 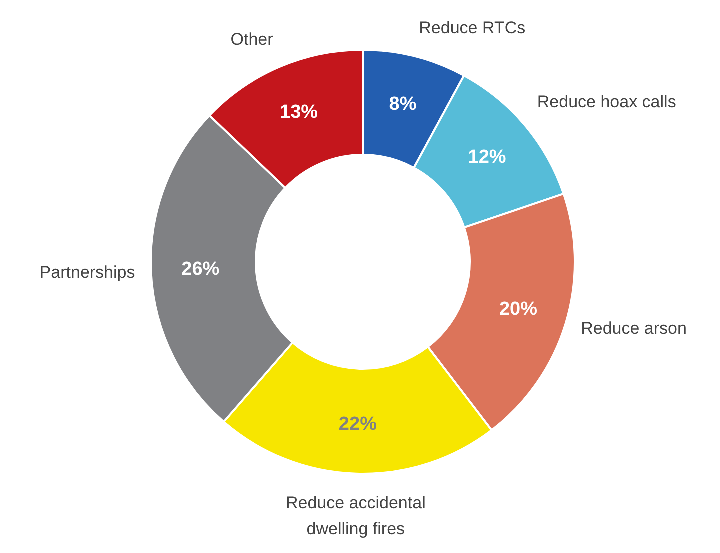 What do you see at coordinates (606, 102) in the screenshot?
I see `slice-label: Reduce hoax calls` at bounding box center [606, 102].